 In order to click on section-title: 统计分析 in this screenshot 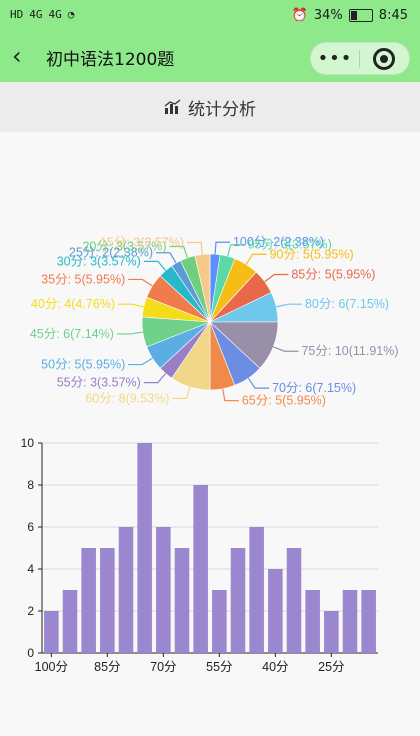, I will do `click(222, 109)`.